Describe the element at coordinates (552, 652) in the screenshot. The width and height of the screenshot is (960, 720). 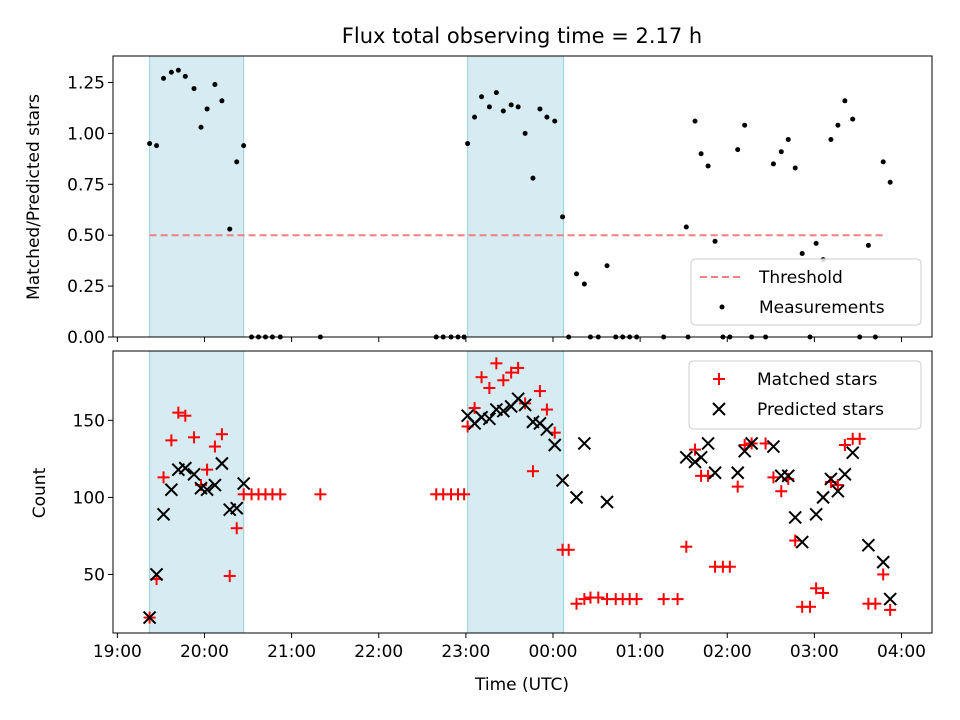
I see `x-tick-label: 00:00` at that location.